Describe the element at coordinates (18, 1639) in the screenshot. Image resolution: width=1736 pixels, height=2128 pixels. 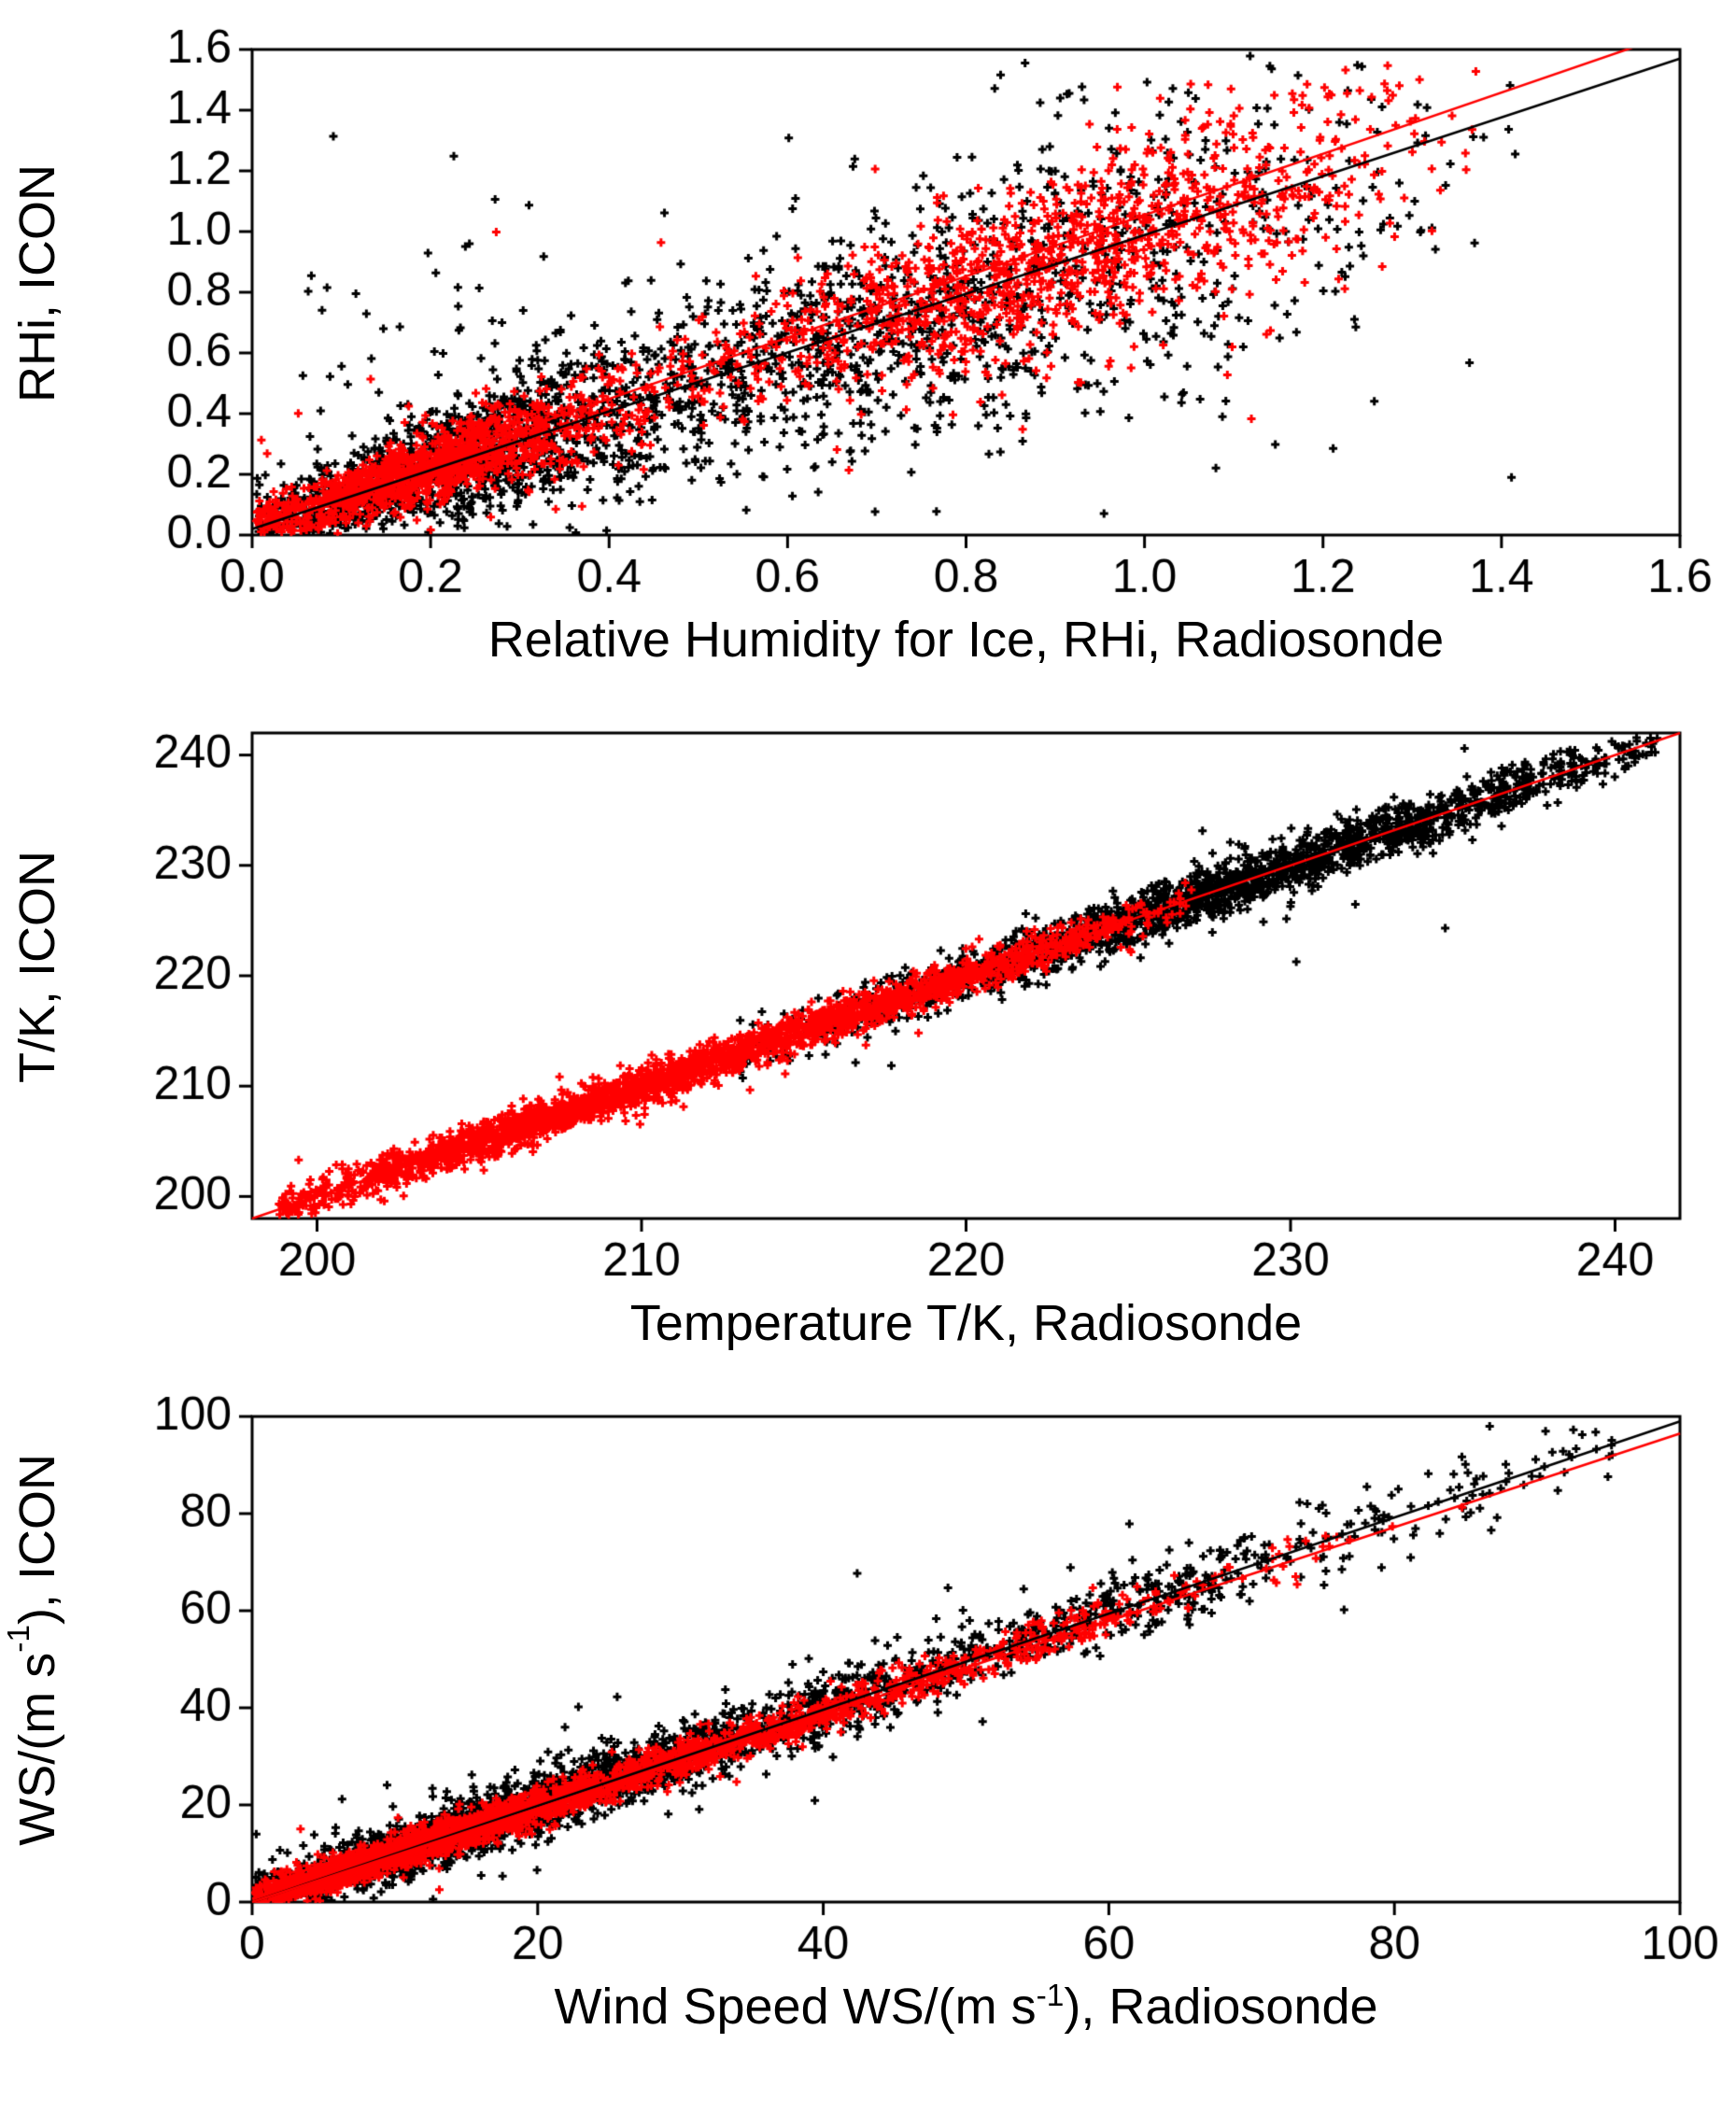
I see `y-label-sup: -1` at that location.